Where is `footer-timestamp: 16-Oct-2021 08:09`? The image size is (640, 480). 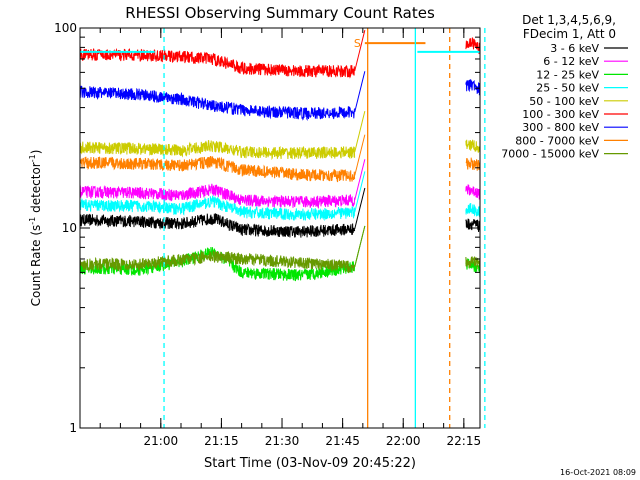 footer-timestamp: 16-Oct-2021 08:09 is located at coordinates (598, 472).